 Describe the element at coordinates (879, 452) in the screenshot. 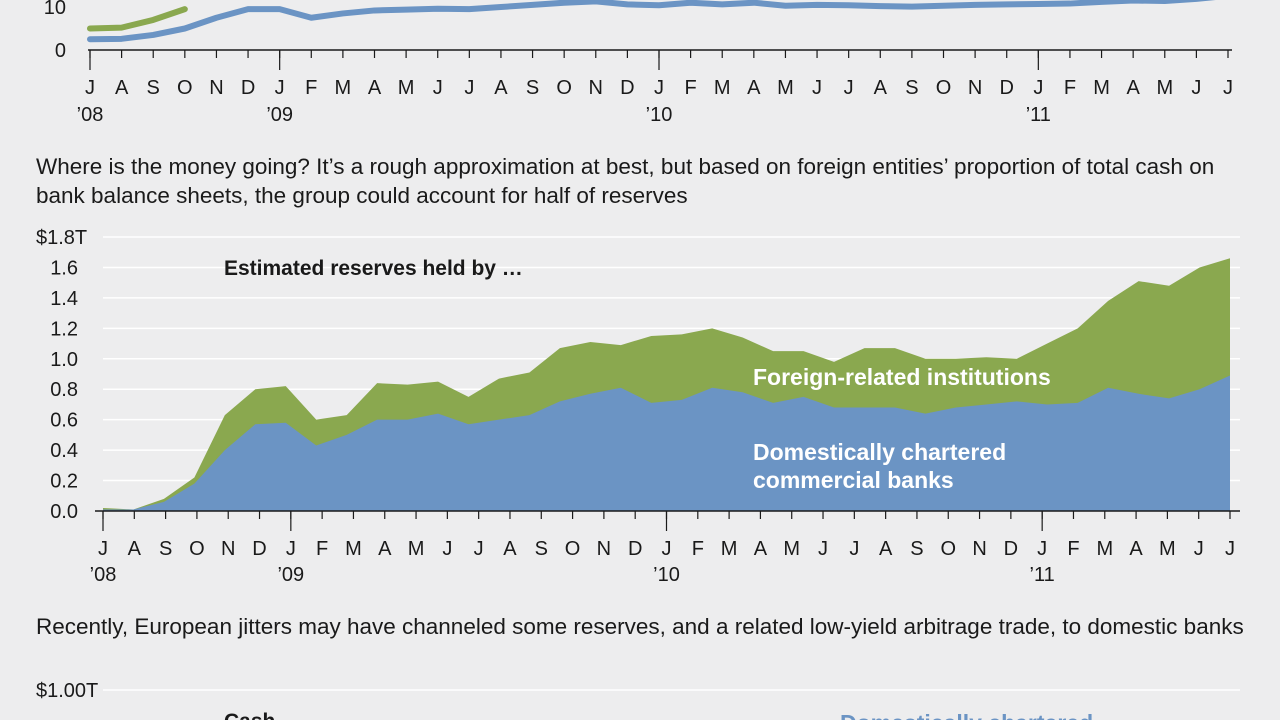

I see `domestic-banks-label: Domestically chartered` at that location.